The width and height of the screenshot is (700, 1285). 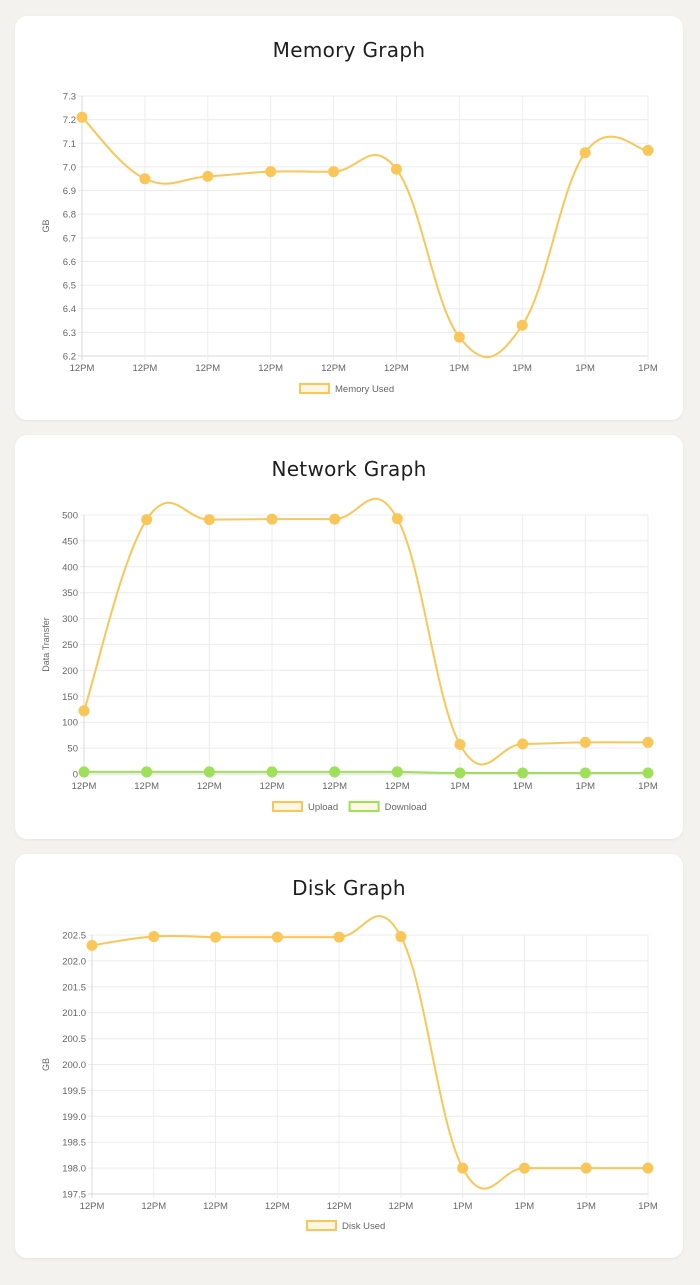 I want to click on y-tick-label: 200.5, so click(x=74, y=1039).